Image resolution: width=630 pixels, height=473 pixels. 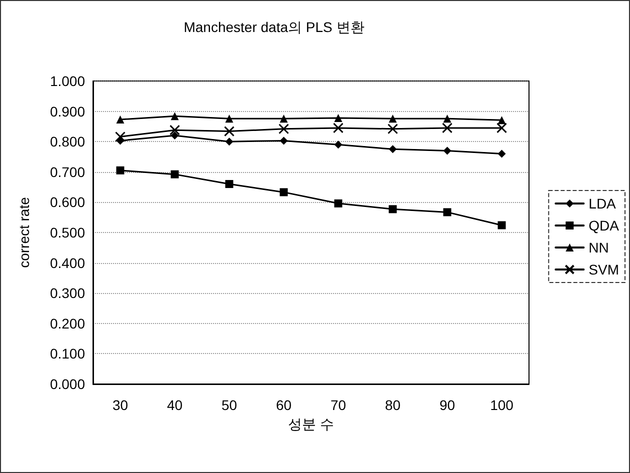 What do you see at coordinates (502, 405) in the screenshot?
I see `x-tick-label: 100` at bounding box center [502, 405].